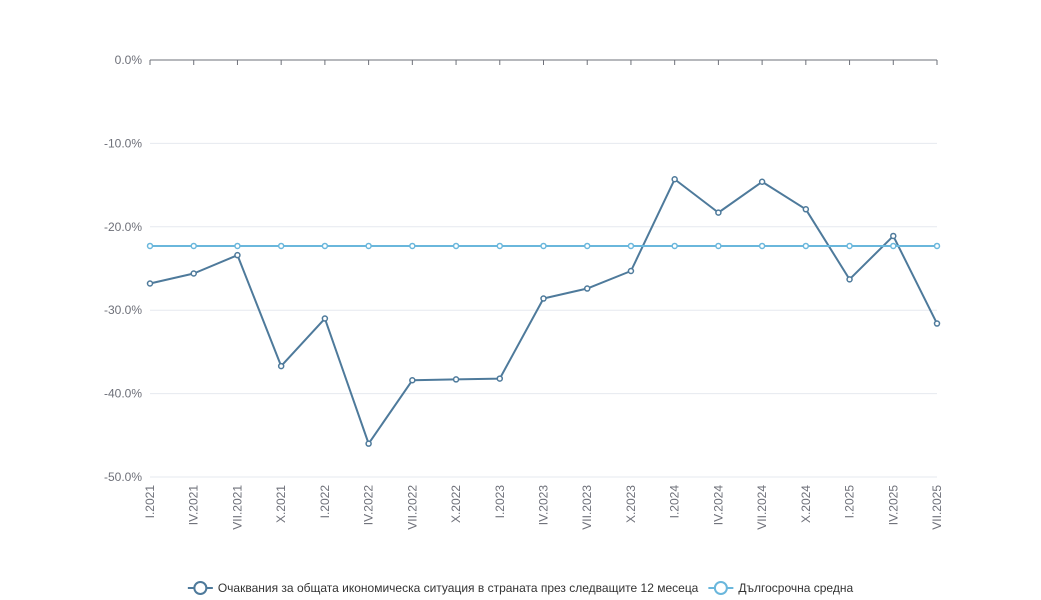  I want to click on x-tick-label: VII.2024, so click(762, 507).